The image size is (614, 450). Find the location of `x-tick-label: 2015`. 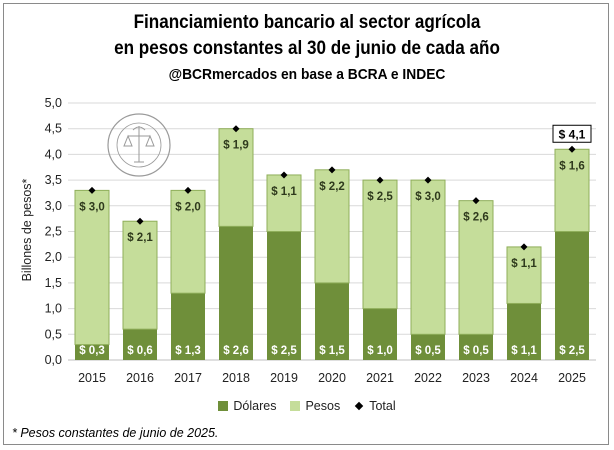

x-tick-label: 2015 is located at coordinates (92, 378).